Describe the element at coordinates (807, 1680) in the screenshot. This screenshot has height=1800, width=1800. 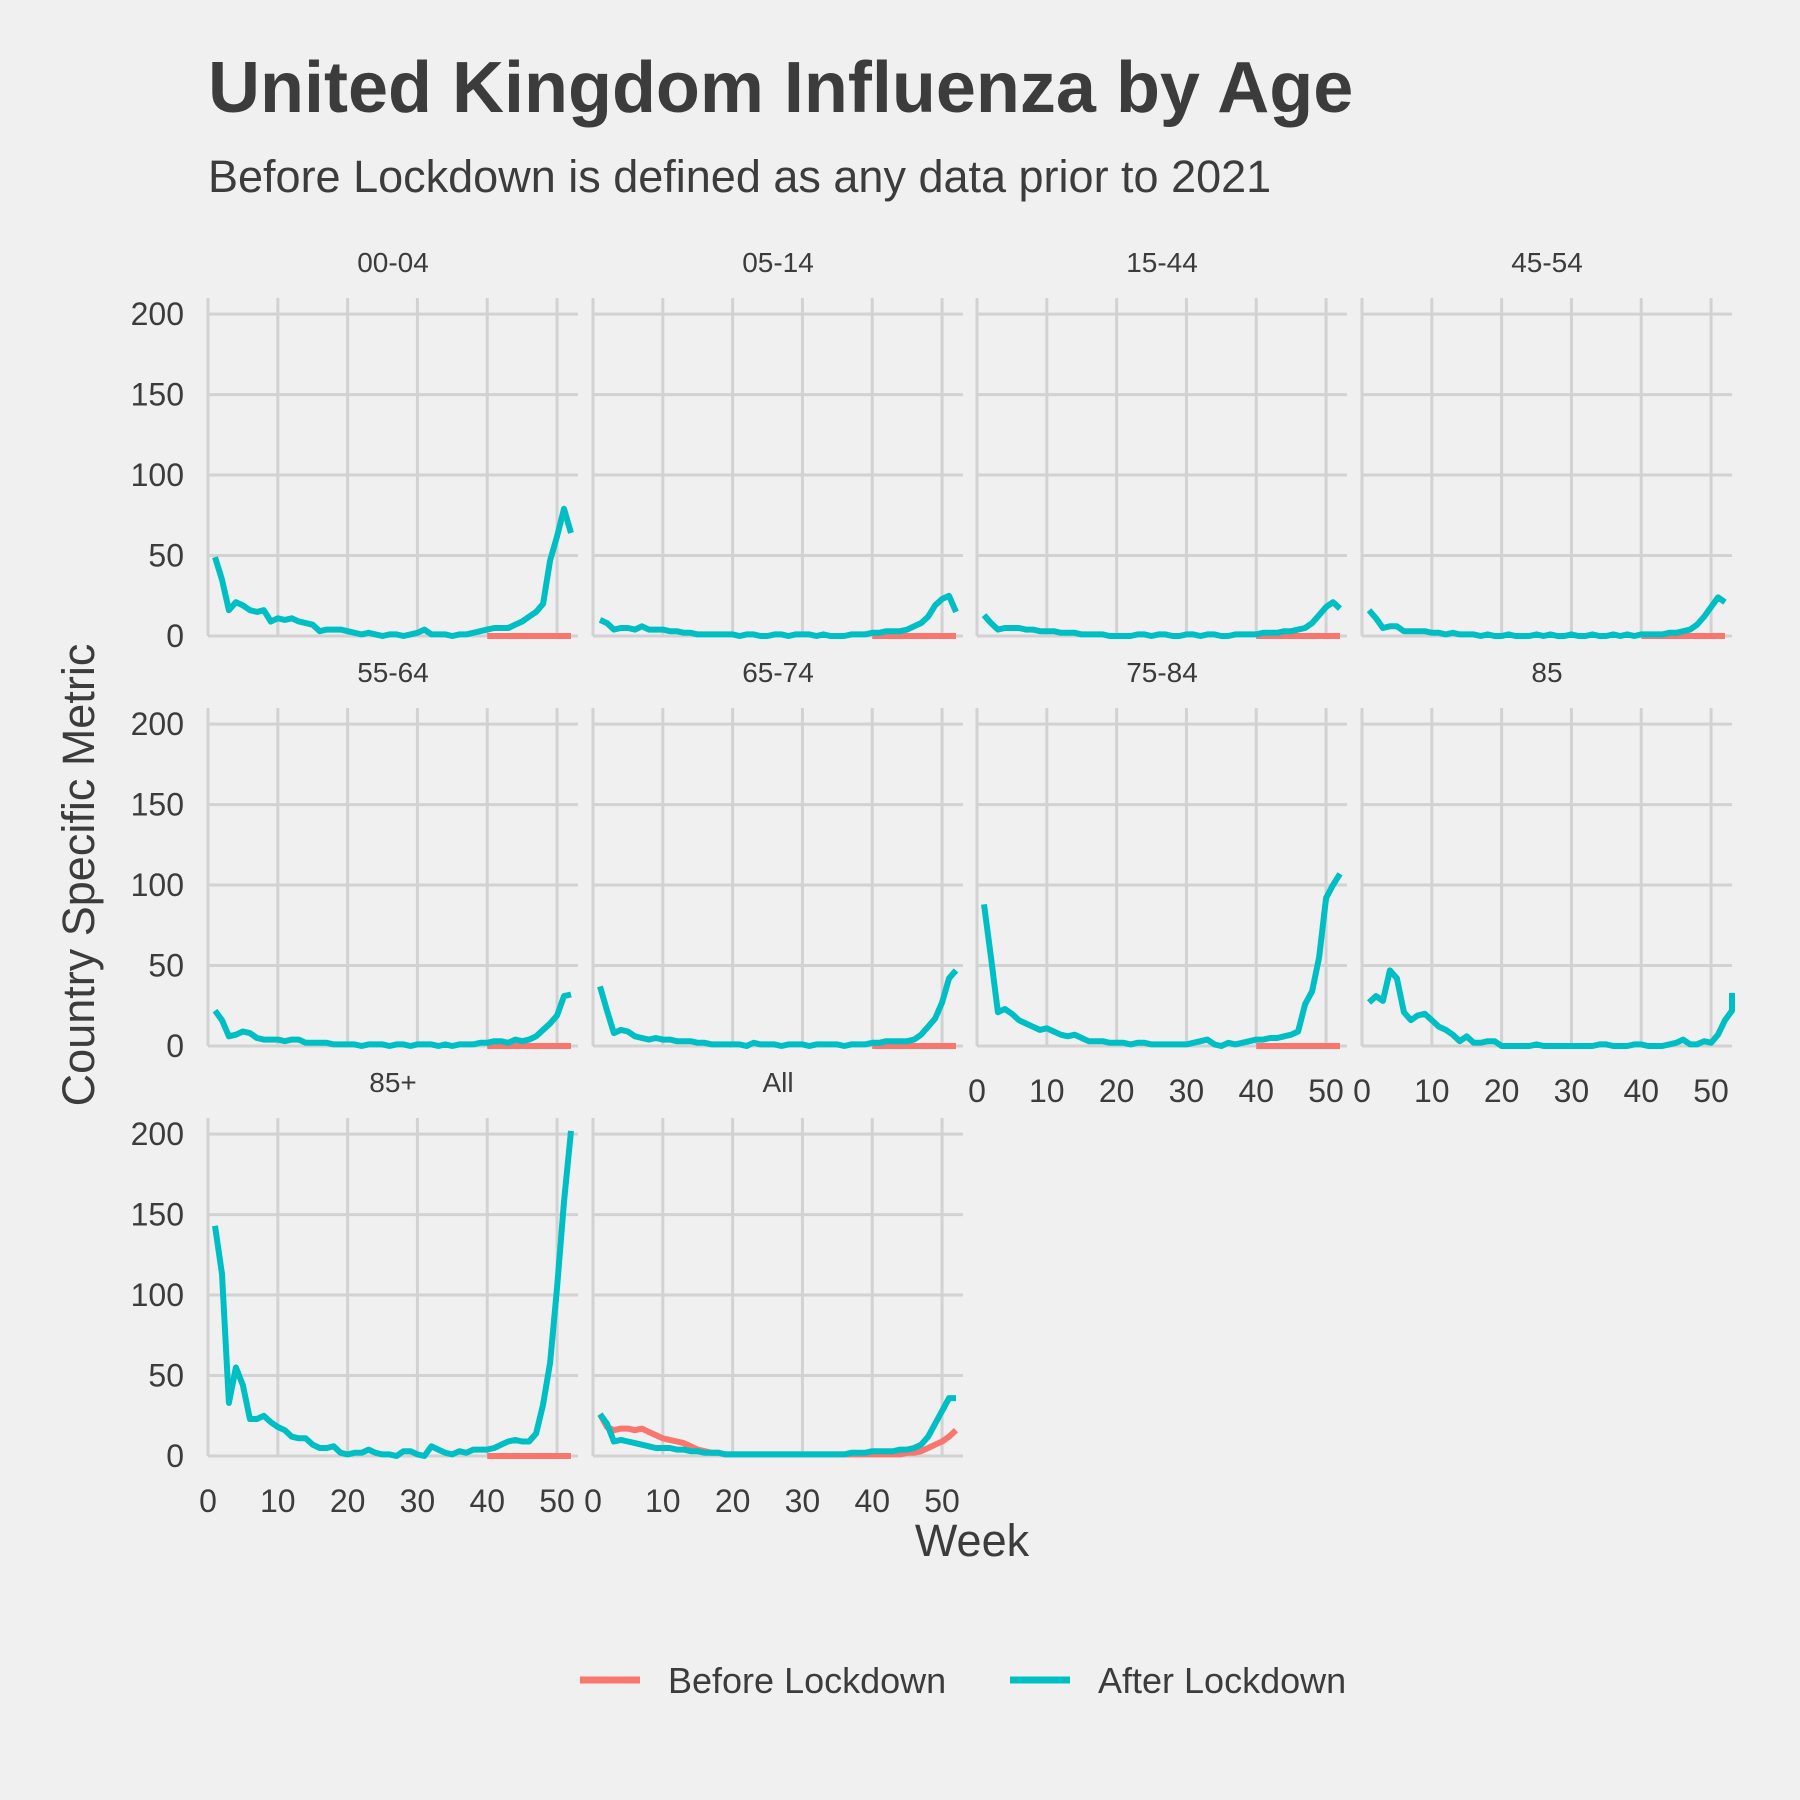
I see `legend-label-before: Before Lockdown` at that location.